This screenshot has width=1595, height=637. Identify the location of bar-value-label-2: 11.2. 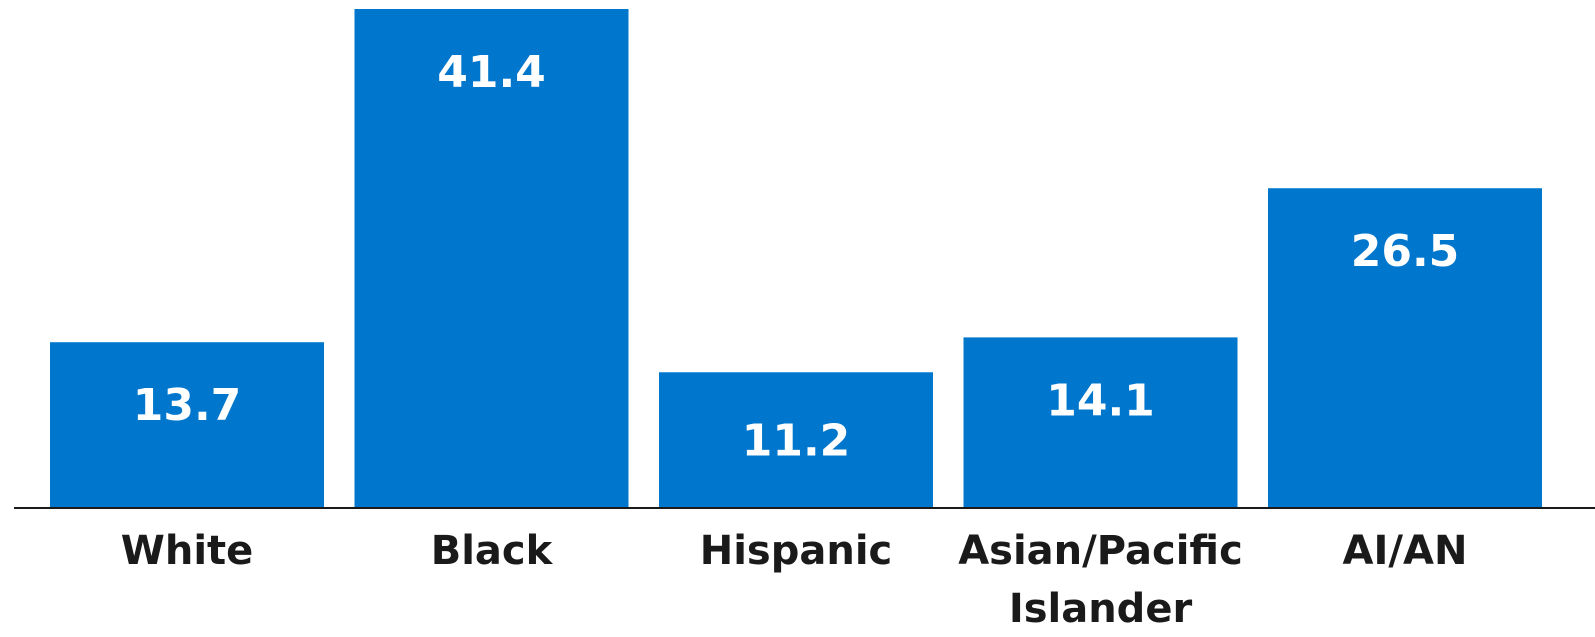
(796, 441).